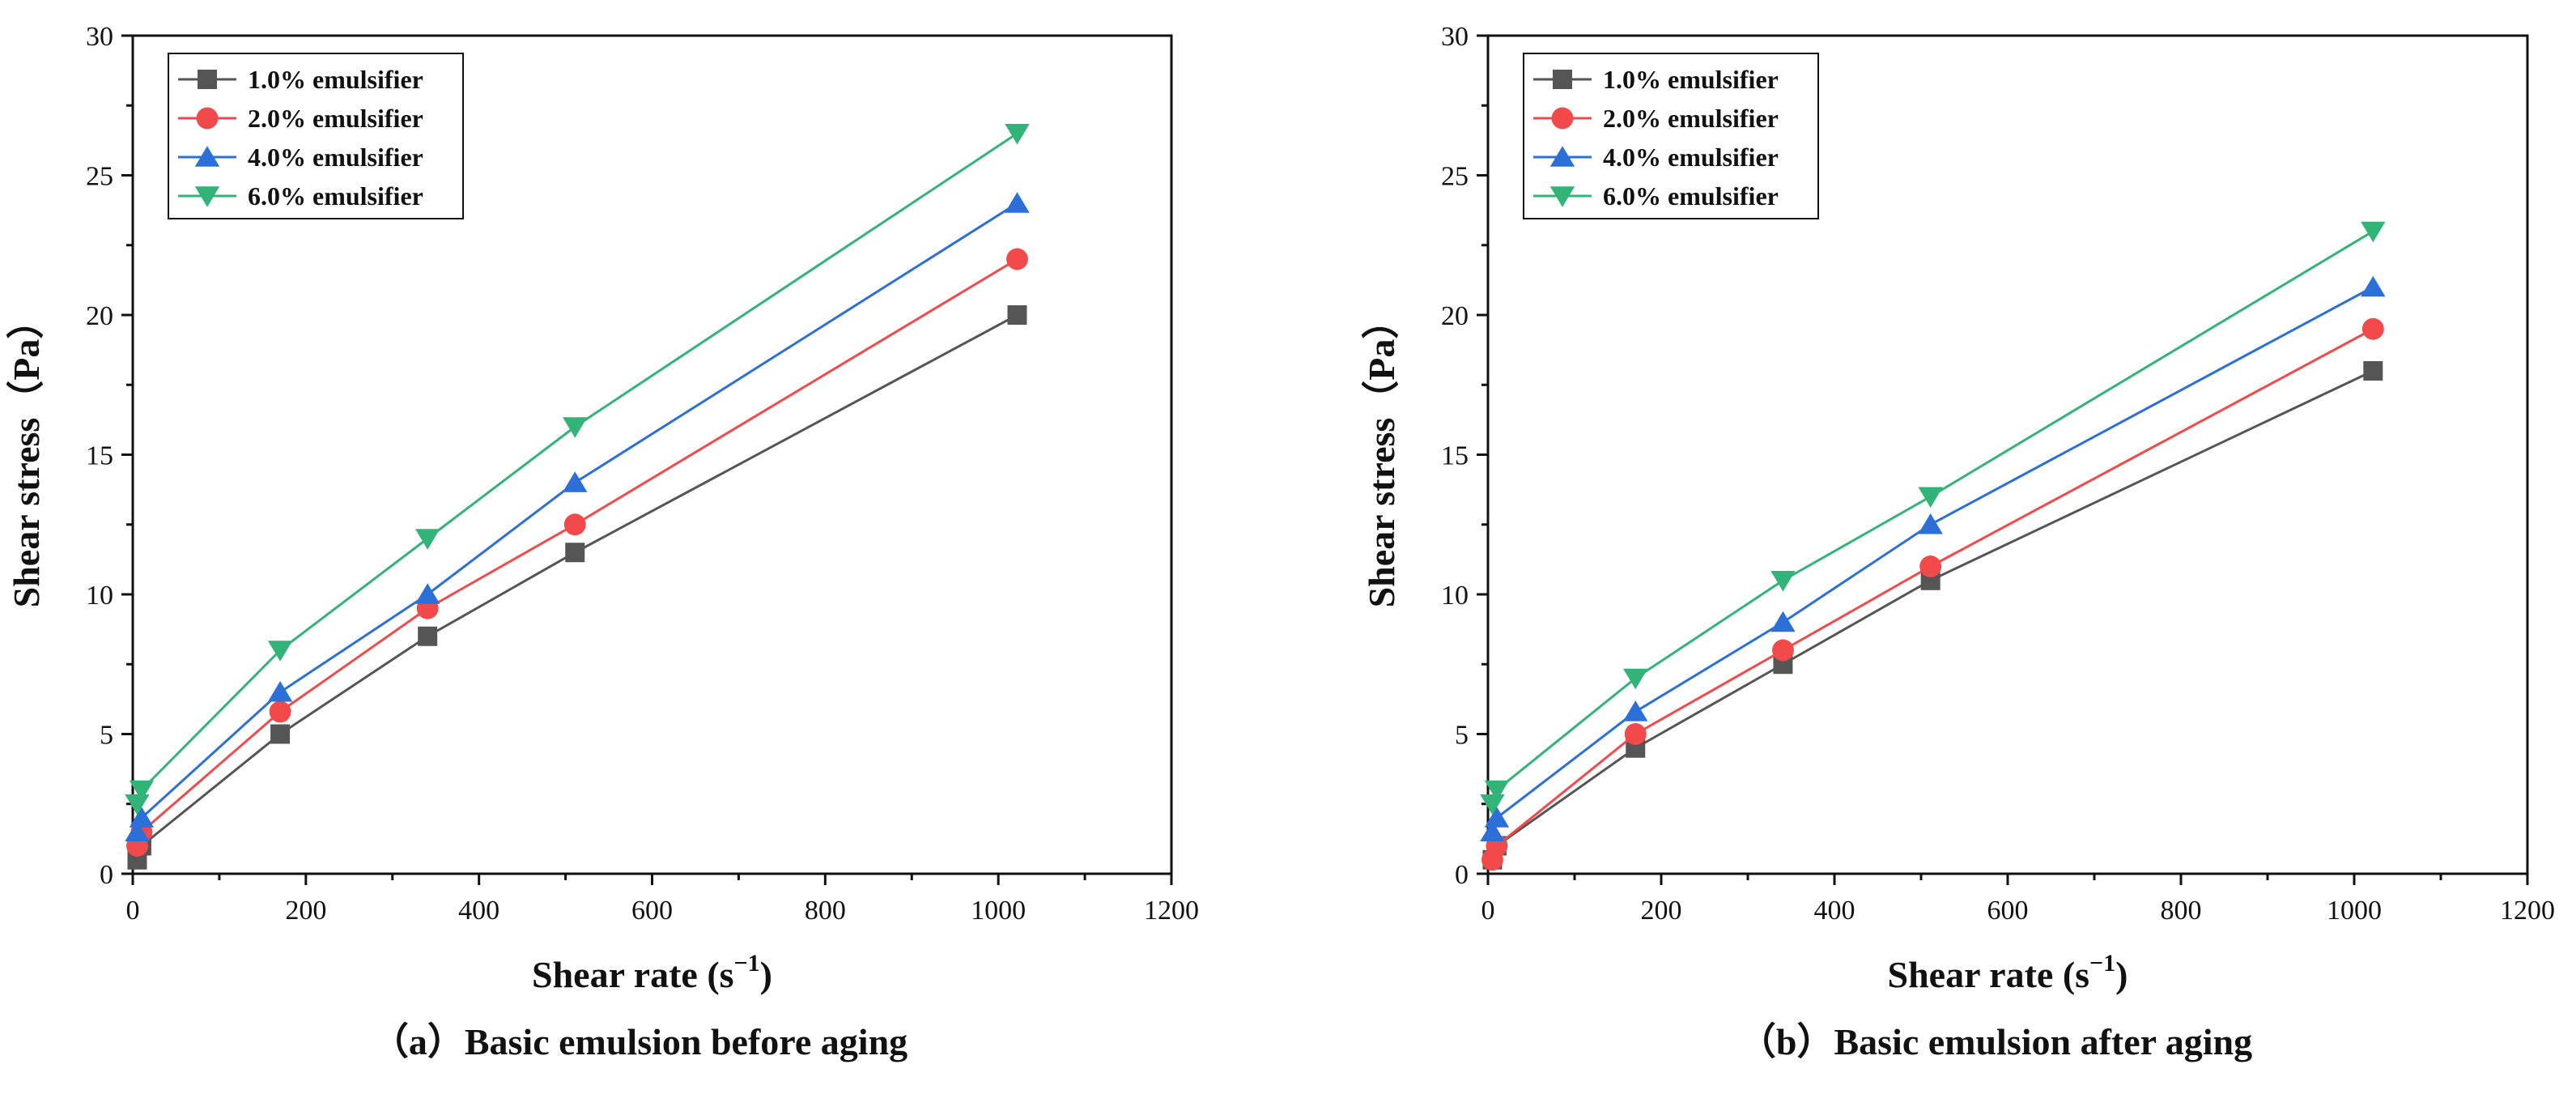 This screenshot has width=2576, height=1094. I want to click on panel-caption: （b）Basic emulsion after aging, so click(1995, 1041).